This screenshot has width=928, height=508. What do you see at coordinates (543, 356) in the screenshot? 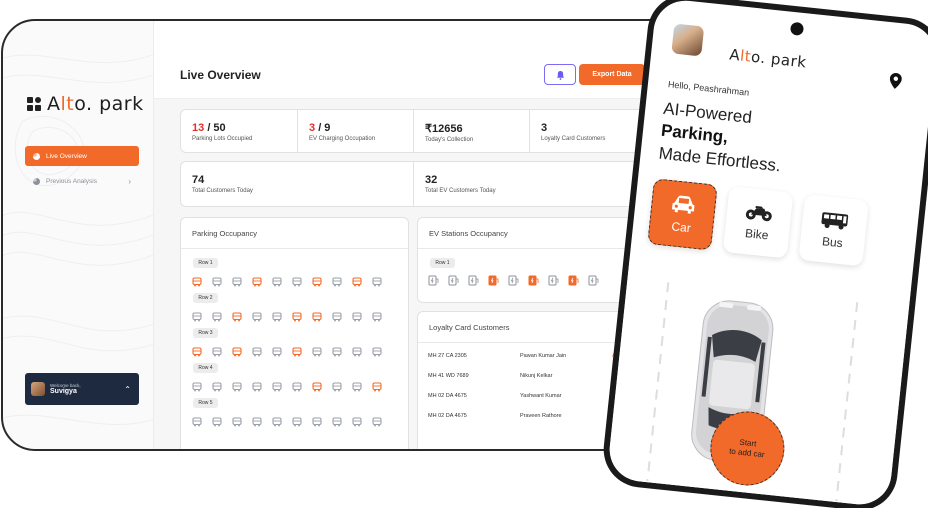
I see `customer-name: Pawan Kumar Jain` at bounding box center [543, 356].